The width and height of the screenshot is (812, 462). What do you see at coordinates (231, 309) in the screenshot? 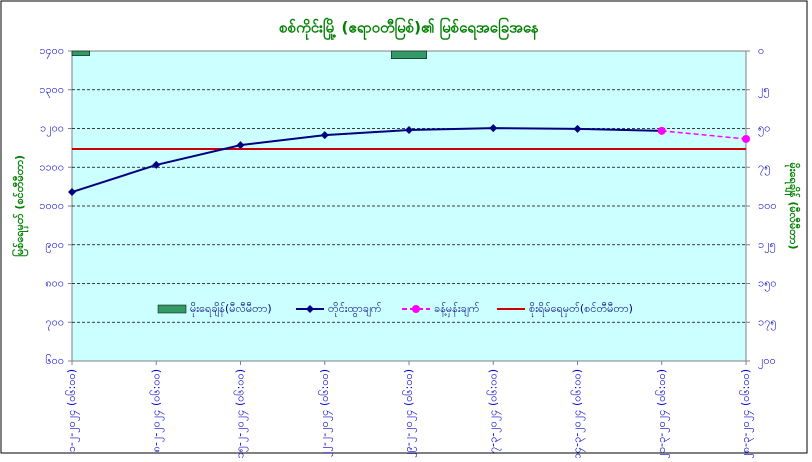
I see `legend-label: မိုးရေချိန်(မီလီမီတာ)` at bounding box center [231, 309].